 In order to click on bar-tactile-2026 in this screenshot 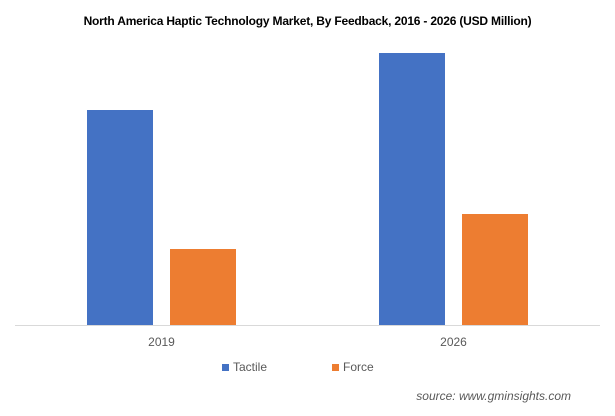, I will do `click(412, 189)`.